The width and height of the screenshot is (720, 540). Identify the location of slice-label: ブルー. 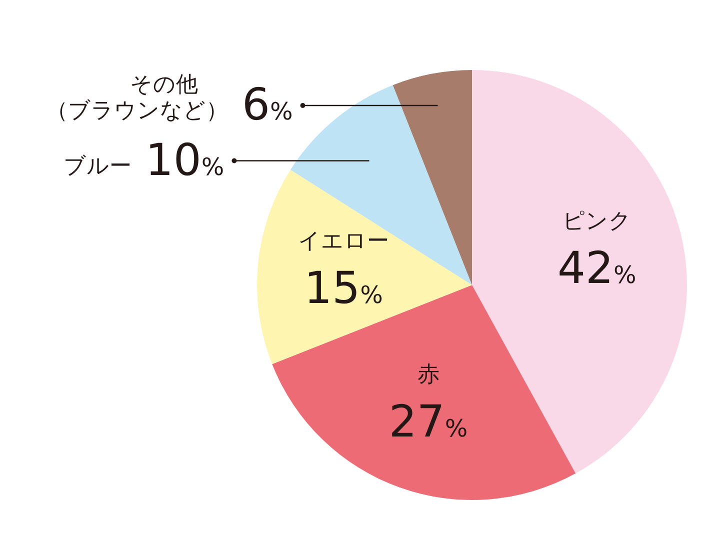
(97, 166).